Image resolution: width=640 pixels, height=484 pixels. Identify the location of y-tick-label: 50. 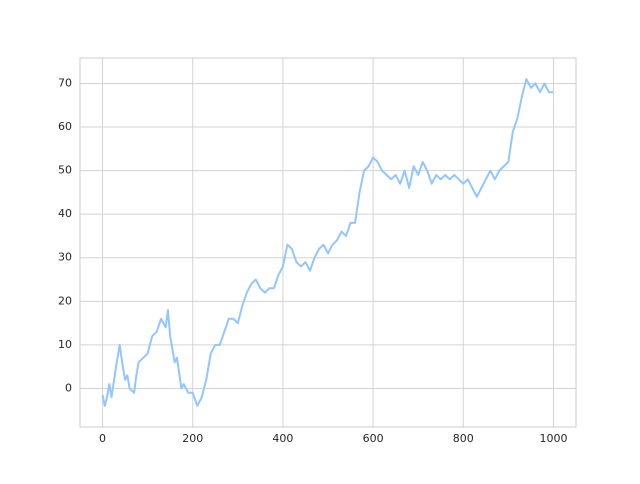
(65, 170).